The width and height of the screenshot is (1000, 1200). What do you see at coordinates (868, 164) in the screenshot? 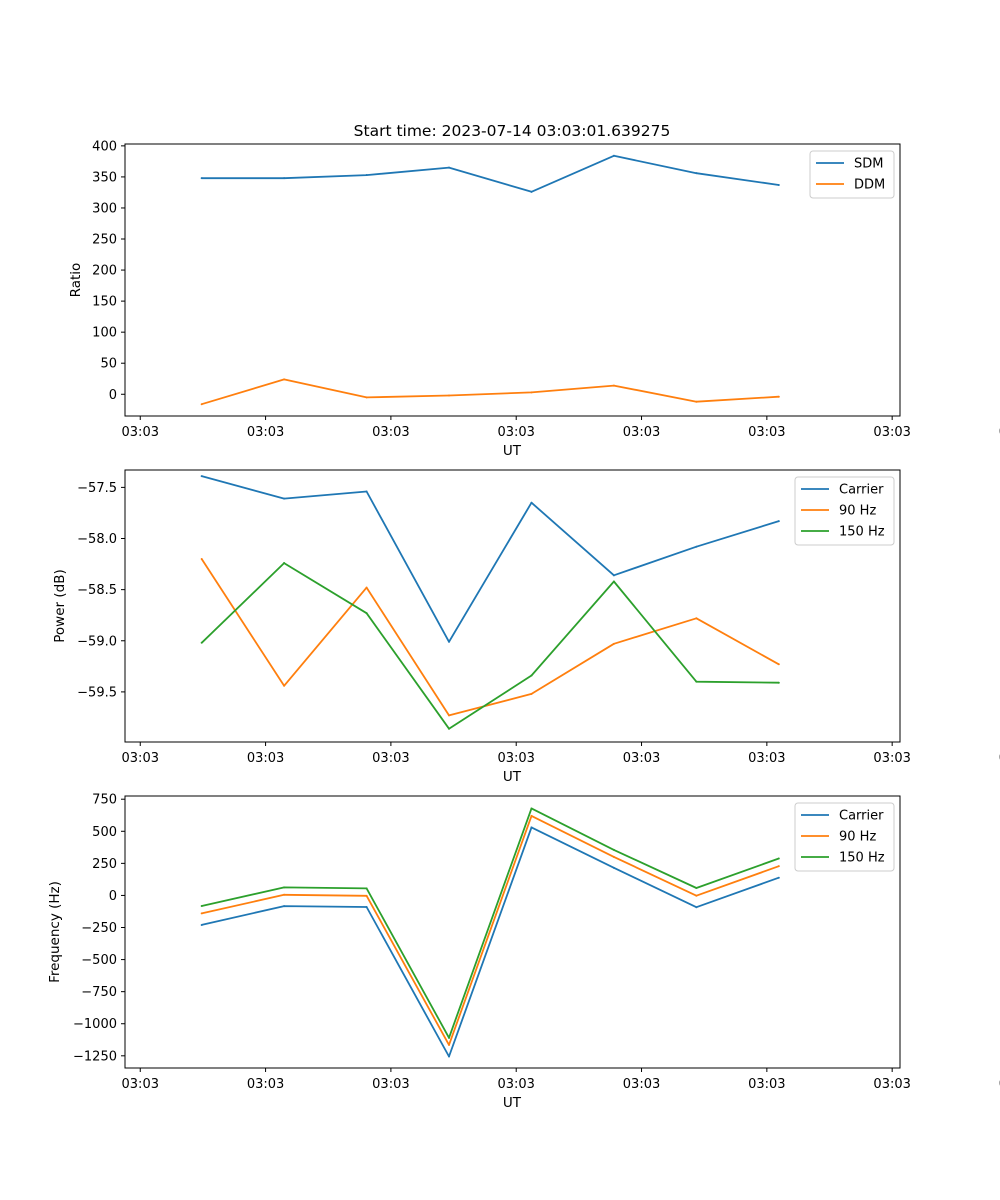
I see `legend-label: SDM` at bounding box center [868, 164].